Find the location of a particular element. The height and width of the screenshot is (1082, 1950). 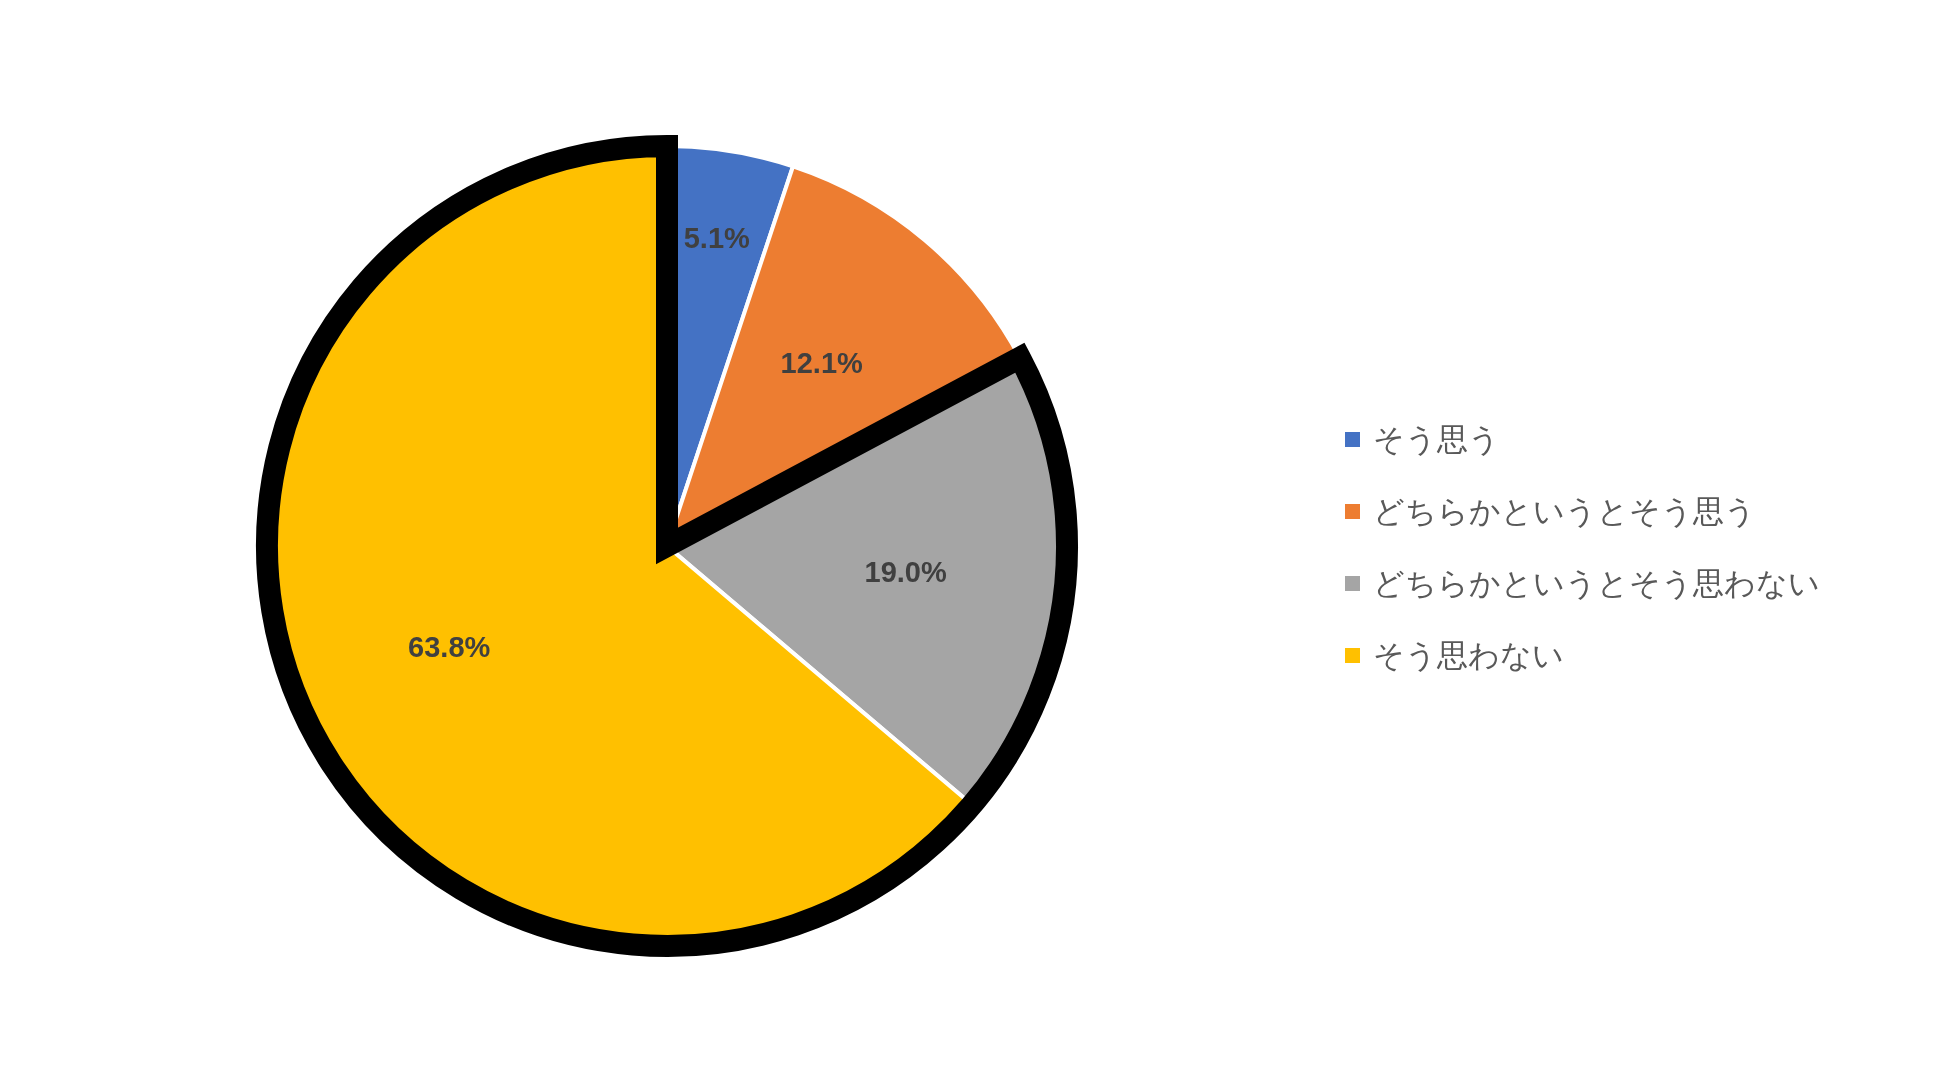

legend-label: そう思わない is located at coordinates (1468, 655).